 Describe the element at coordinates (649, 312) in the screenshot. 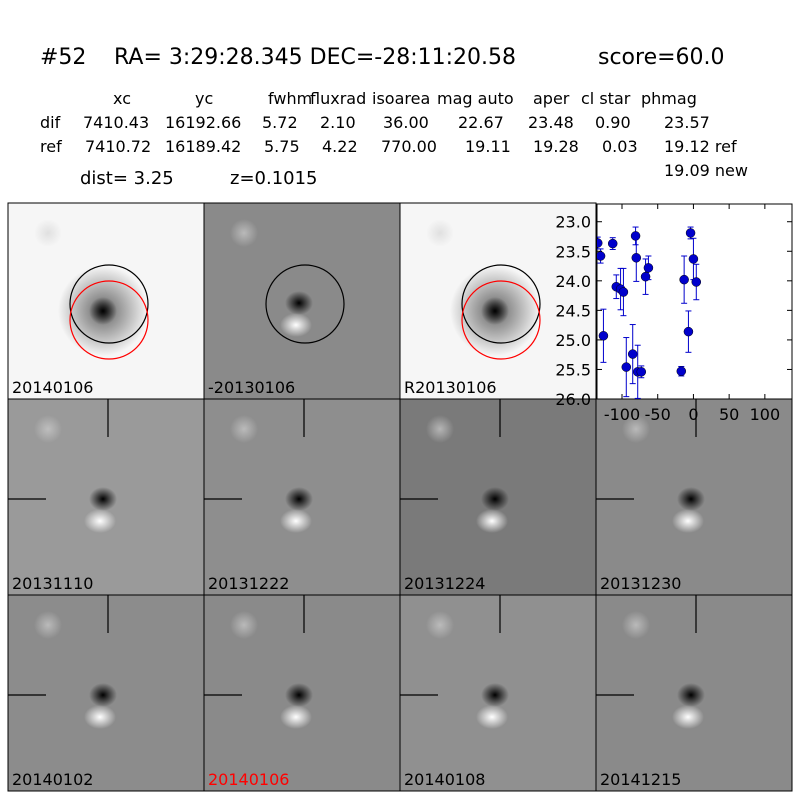

I see `points` at that location.